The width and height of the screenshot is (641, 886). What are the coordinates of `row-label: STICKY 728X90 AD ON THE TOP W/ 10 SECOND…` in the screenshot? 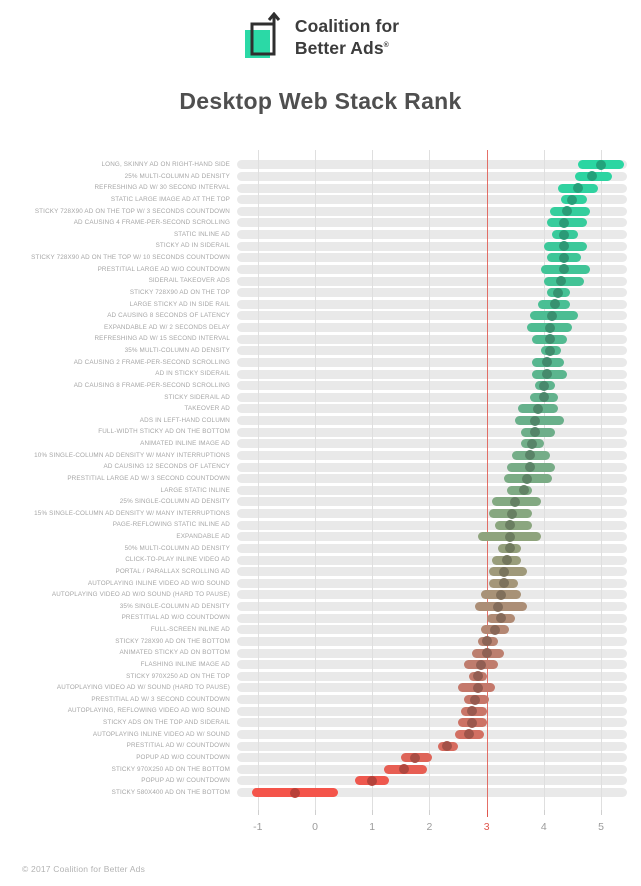 It's located at (130, 257).